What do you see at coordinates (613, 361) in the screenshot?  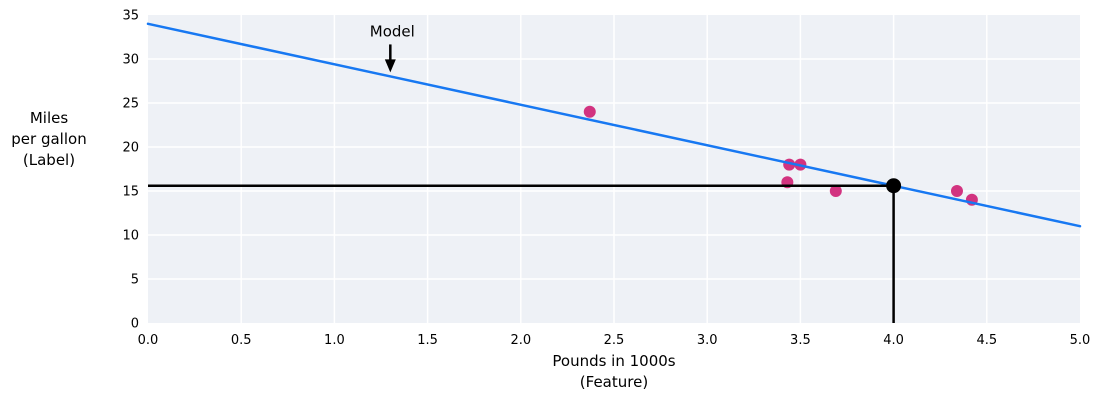 I see `x-axis-title-line-1: Pounds in 1000s` at bounding box center [613, 361].